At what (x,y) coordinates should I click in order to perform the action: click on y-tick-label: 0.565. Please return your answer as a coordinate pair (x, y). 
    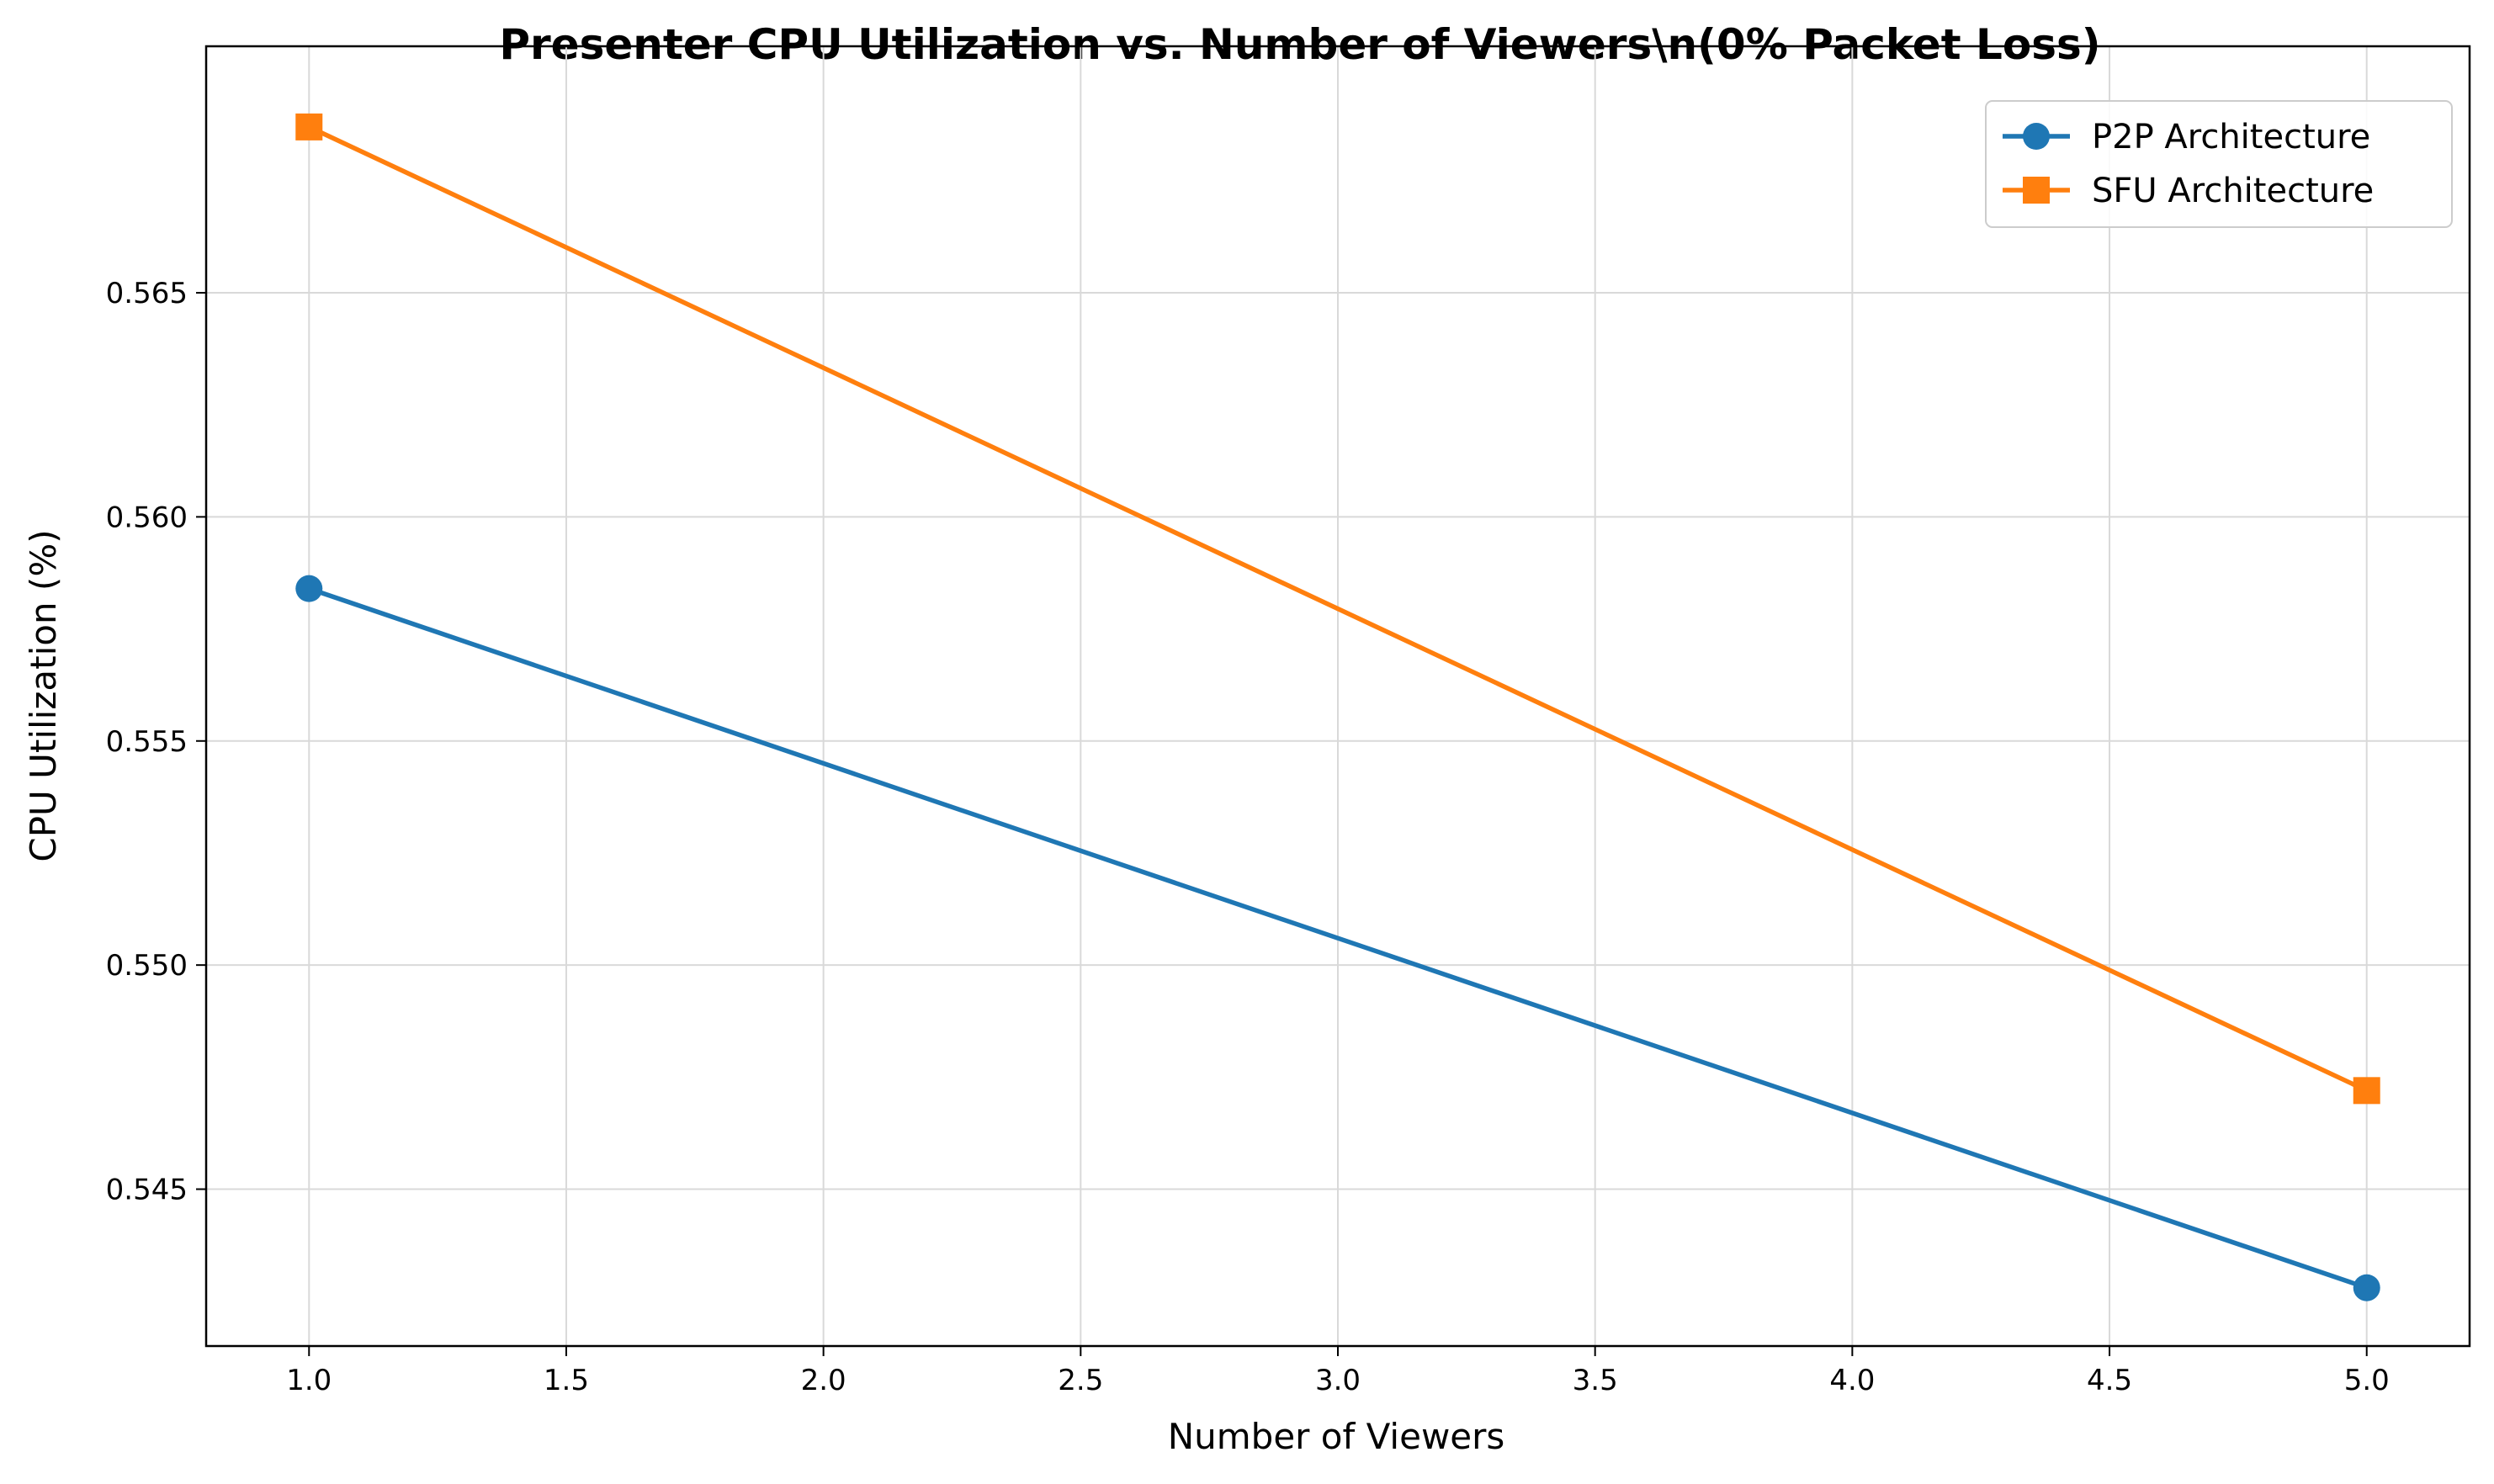
    Looking at the image, I should click on (147, 293).